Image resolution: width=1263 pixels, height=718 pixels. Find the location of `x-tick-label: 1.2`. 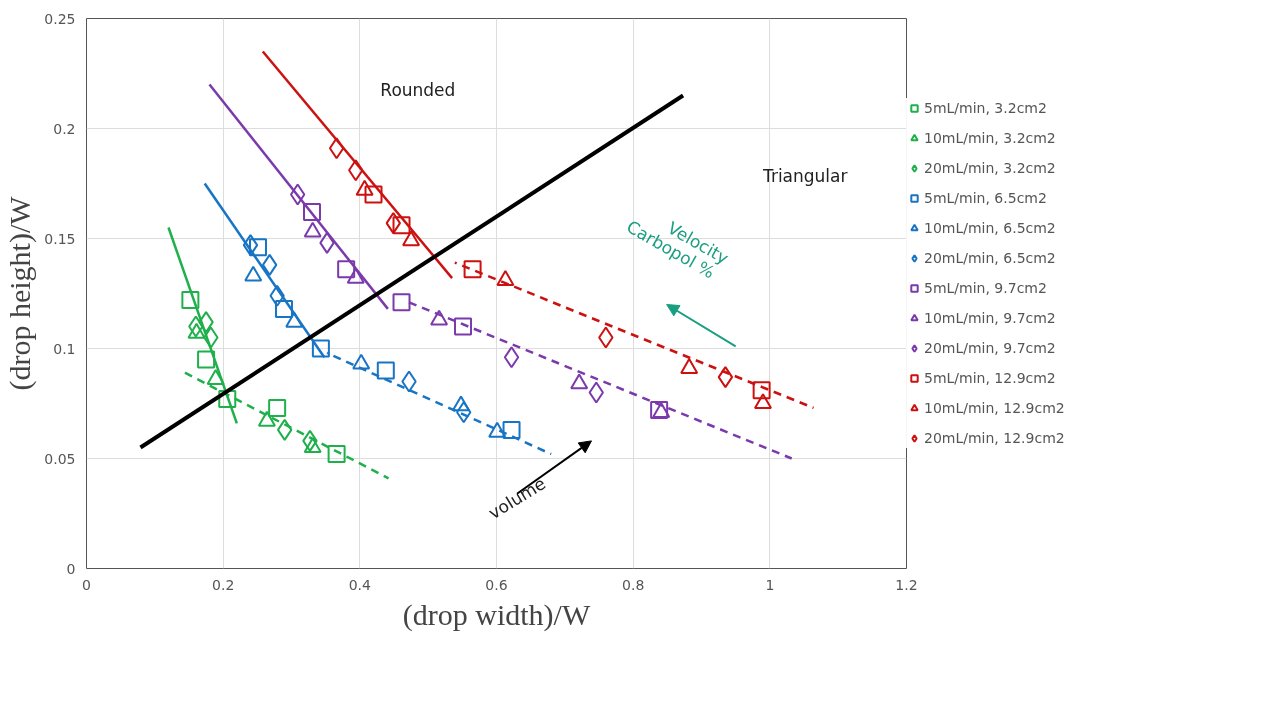

x-tick-label: 1.2 is located at coordinates (906, 584).